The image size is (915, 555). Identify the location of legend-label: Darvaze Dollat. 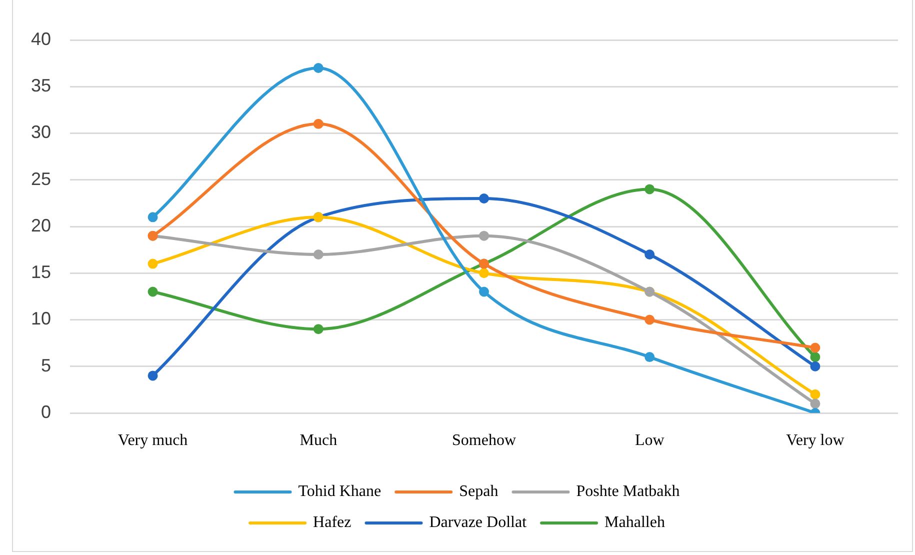
(478, 523).